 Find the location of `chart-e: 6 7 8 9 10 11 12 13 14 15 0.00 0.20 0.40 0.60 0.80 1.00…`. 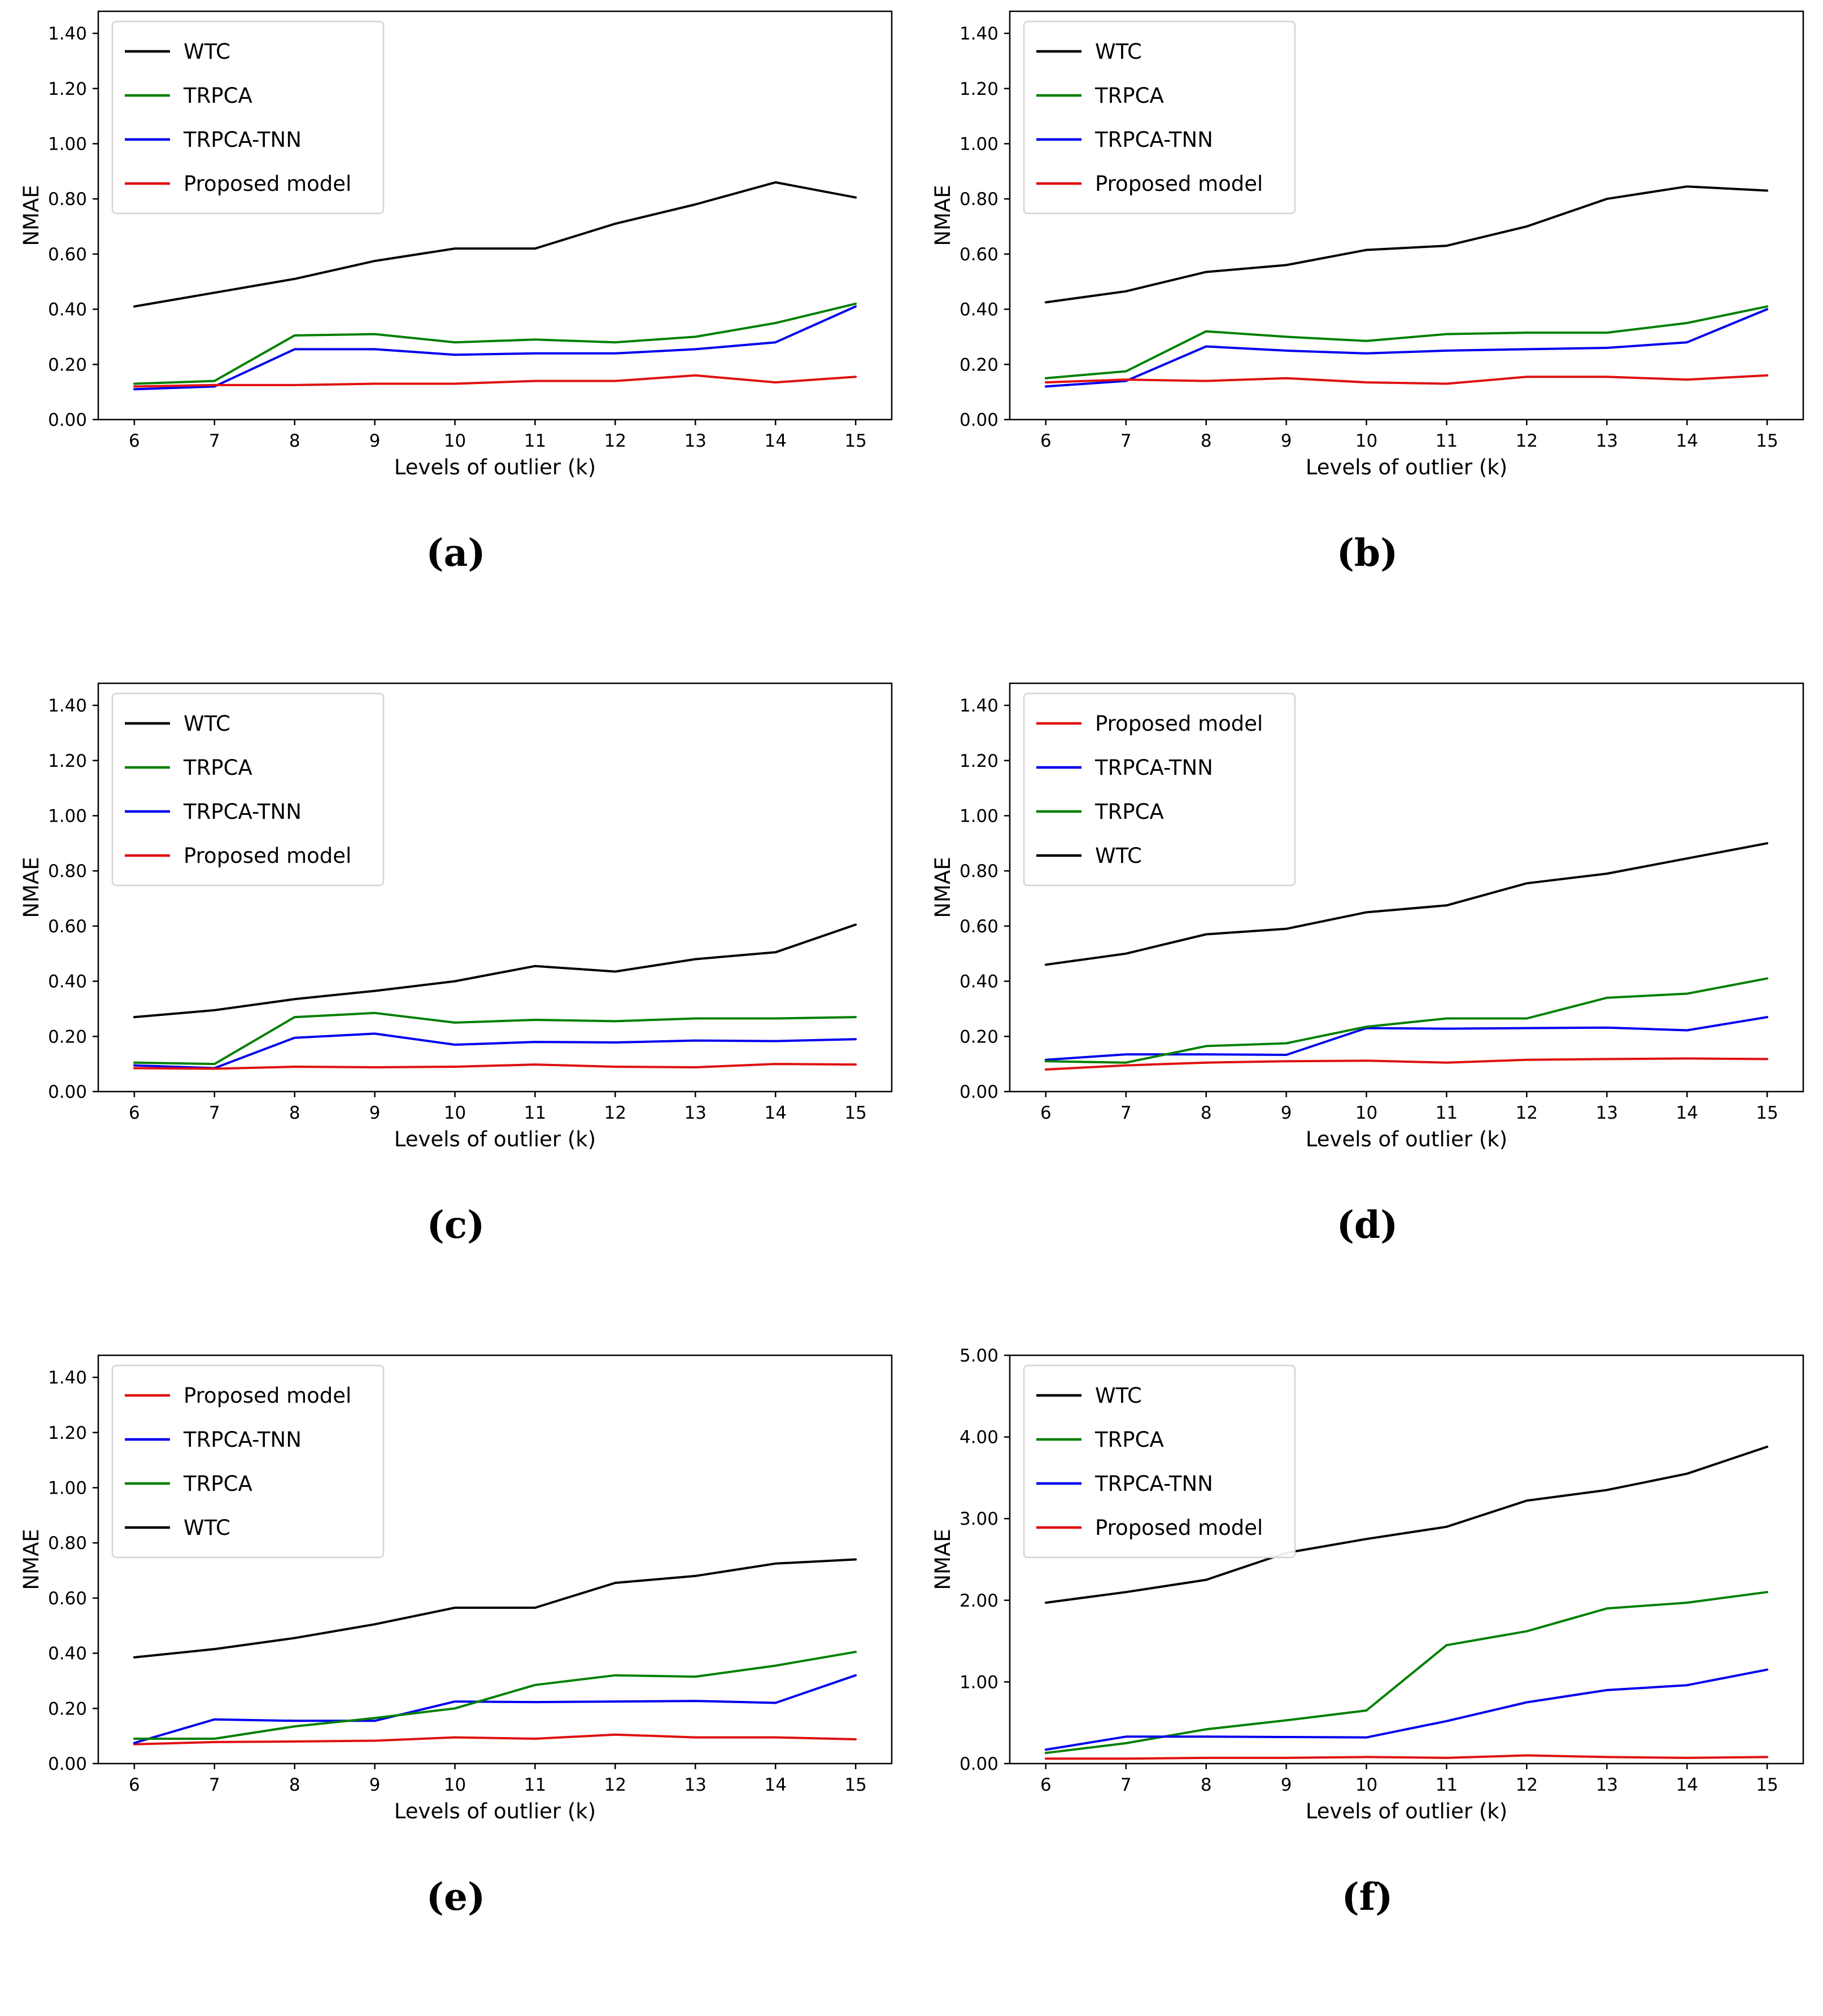

chart-e: 6 7 8 9 10 11 12 13 14 15 0.00 0.20 0.40 0.60 0.80 1.00… is located at coordinates (456, 1588).